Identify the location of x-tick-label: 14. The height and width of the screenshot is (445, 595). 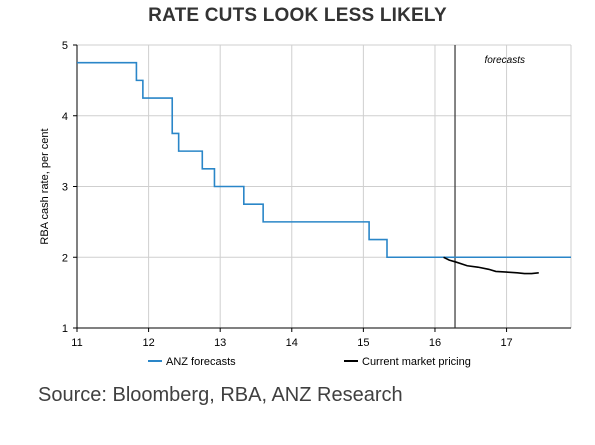
(292, 343).